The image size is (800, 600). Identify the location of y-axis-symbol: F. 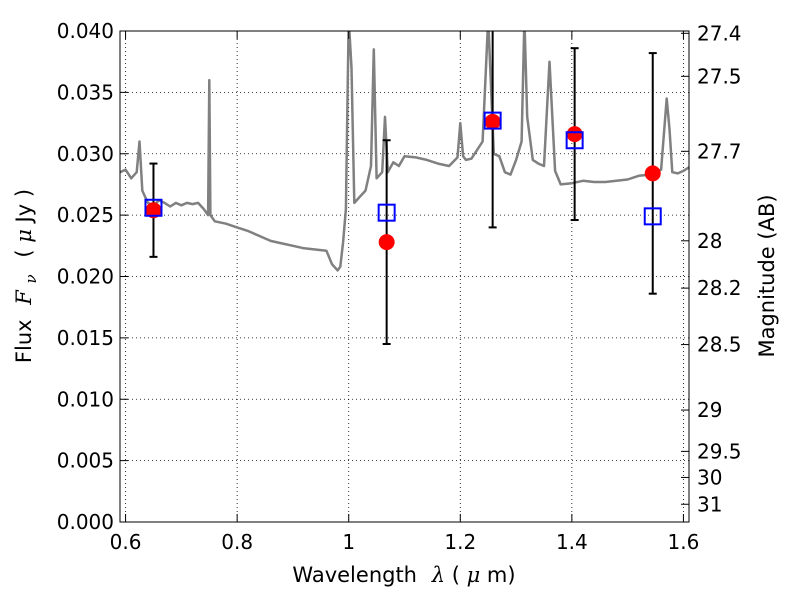
(24, 297).